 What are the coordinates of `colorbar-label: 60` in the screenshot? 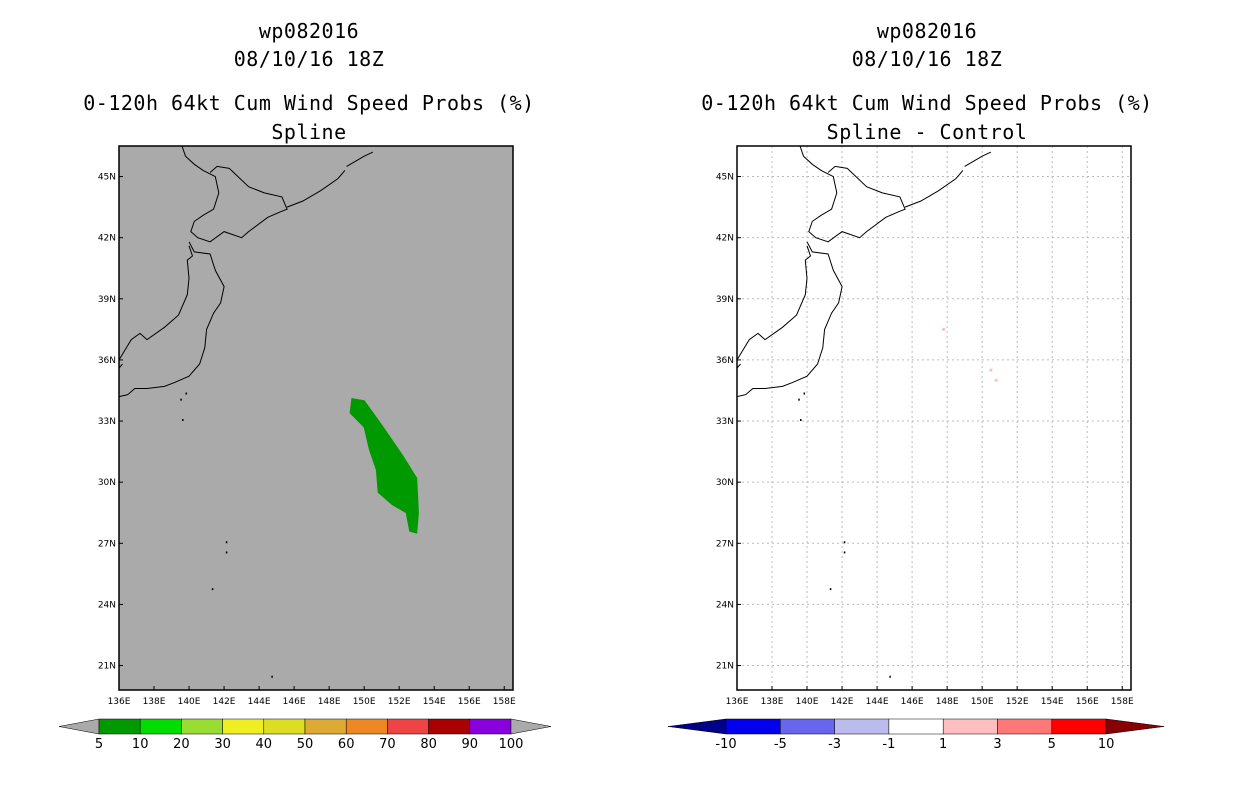 It's located at (346, 744).